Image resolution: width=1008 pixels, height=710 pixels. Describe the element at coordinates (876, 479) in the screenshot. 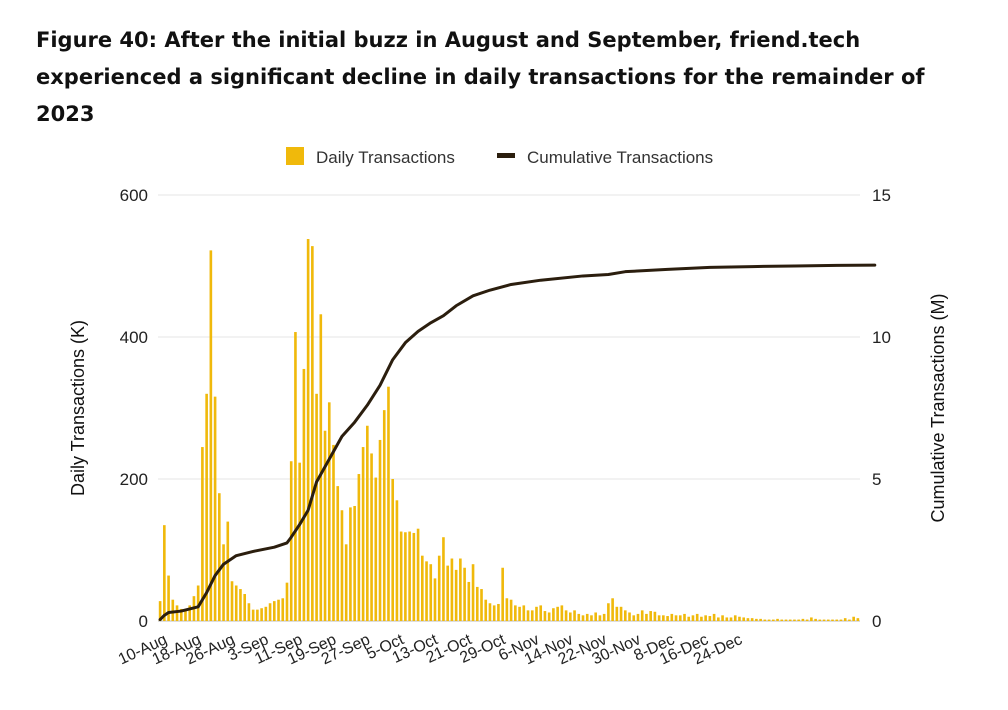

I see `right-tick-label: 5` at that location.